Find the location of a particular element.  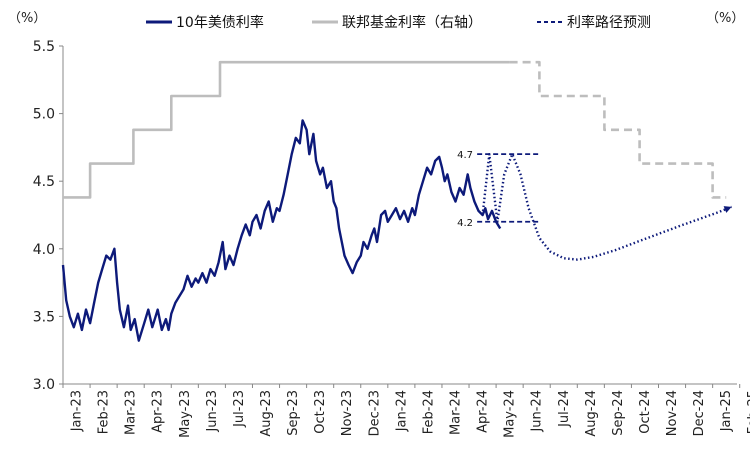

x-tick-label: Nov-23 is located at coordinates (347, 413).